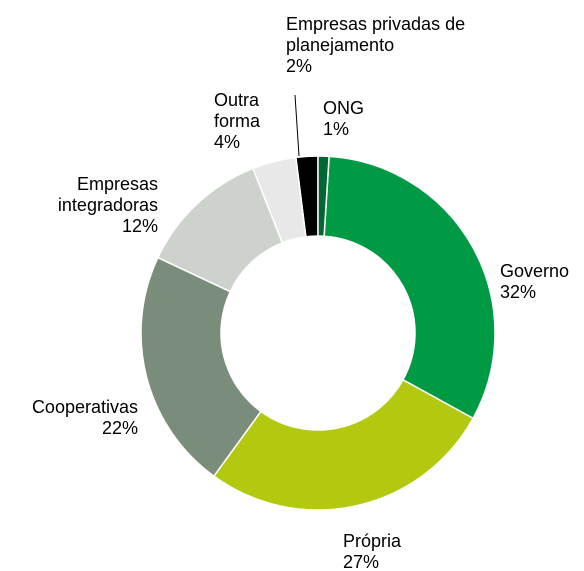  What do you see at coordinates (336, 129) in the screenshot?
I see `value-label: 1%` at bounding box center [336, 129].